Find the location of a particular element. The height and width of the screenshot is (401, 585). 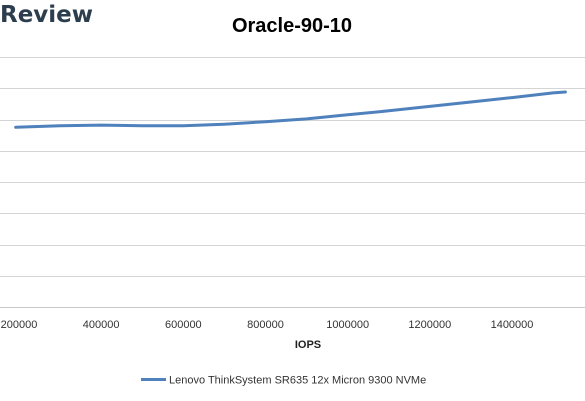

x-tick-label: 1200000 is located at coordinates (429, 325).